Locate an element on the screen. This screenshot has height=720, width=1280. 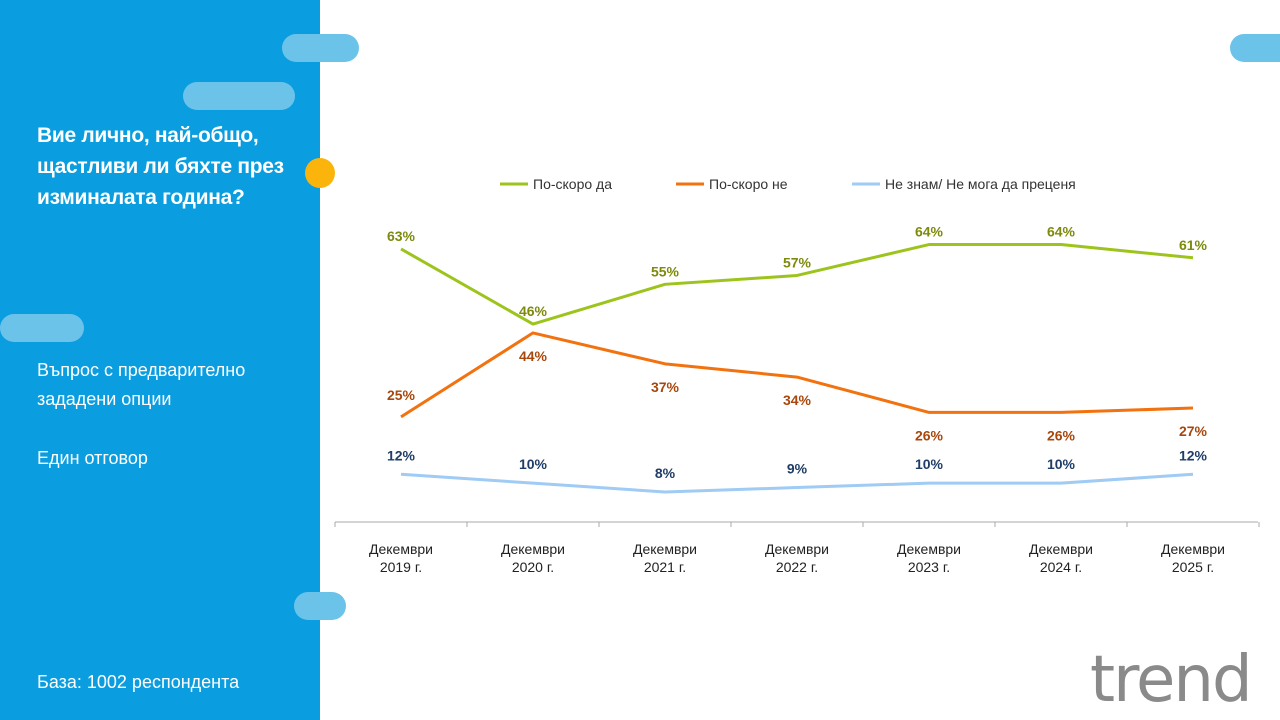
data-label: 57% is located at coordinates (797, 262).